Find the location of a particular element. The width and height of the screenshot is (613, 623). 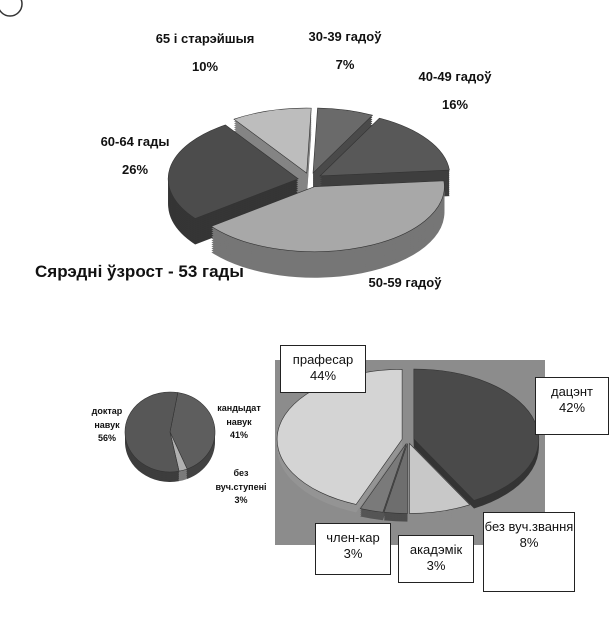

slice-value: 16% is located at coordinates (455, 104).